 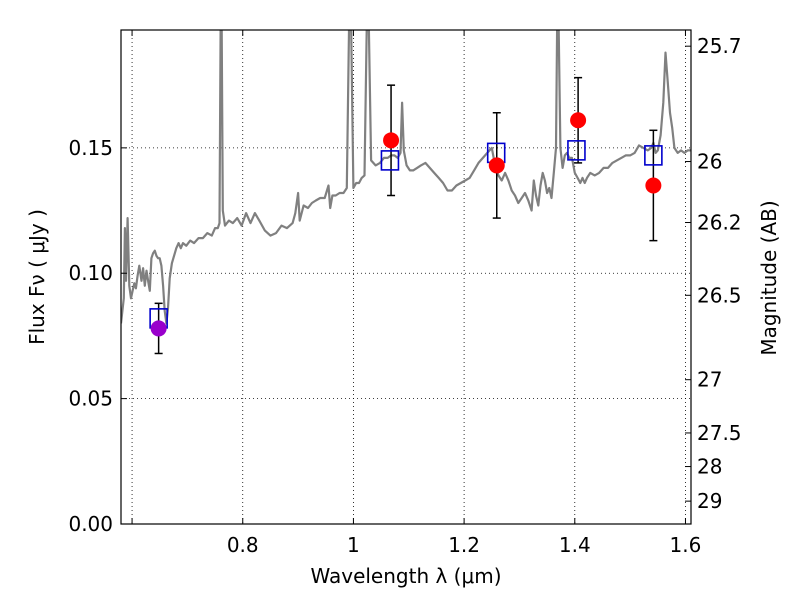 What do you see at coordinates (719, 46) in the screenshot?
I see `right-tick-label: 25.7` at bounding box center [719, 46].